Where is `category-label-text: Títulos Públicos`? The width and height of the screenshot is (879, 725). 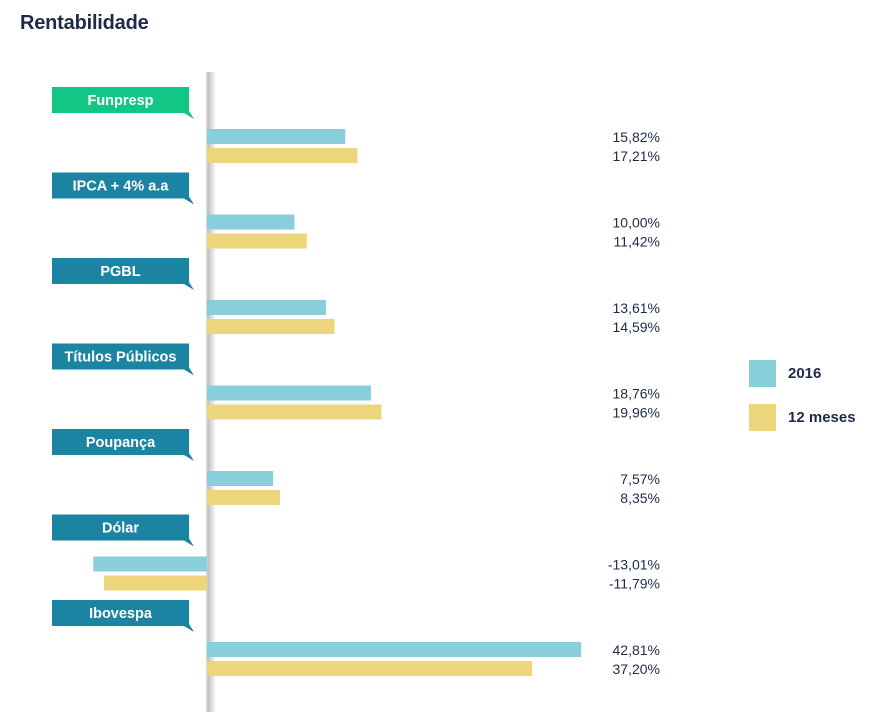
category-label-text: Títulos Públicos is located at coordinates (121, 358).